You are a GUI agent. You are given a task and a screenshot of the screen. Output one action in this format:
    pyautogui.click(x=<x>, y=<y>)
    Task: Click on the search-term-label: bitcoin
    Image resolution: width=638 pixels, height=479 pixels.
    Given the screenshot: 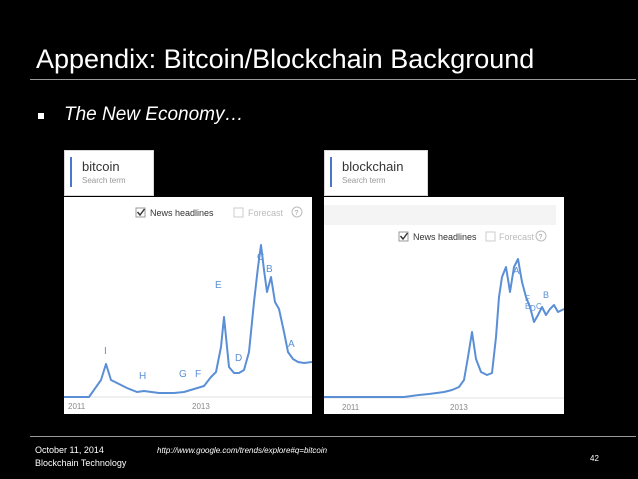 What is the action you would take?
    pyautogui.click(x=101, y=166)
    